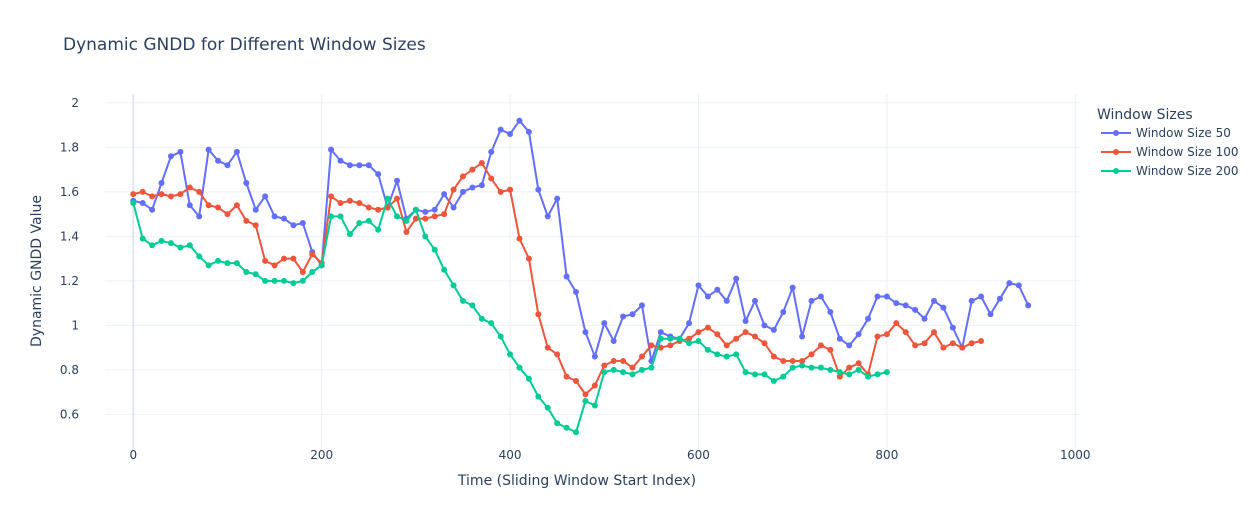  Describe the element at coordinates (69, 147) in the screenshot. I see `y-tick-label: 1.8` at that location.